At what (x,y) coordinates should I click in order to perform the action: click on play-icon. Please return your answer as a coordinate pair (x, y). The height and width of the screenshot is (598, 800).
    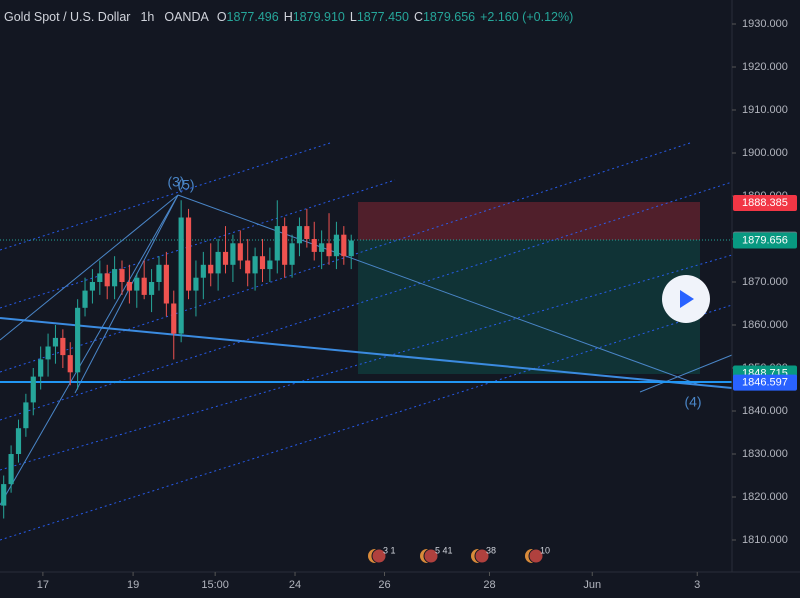
    Looking at the image, I should click on (687, 299).